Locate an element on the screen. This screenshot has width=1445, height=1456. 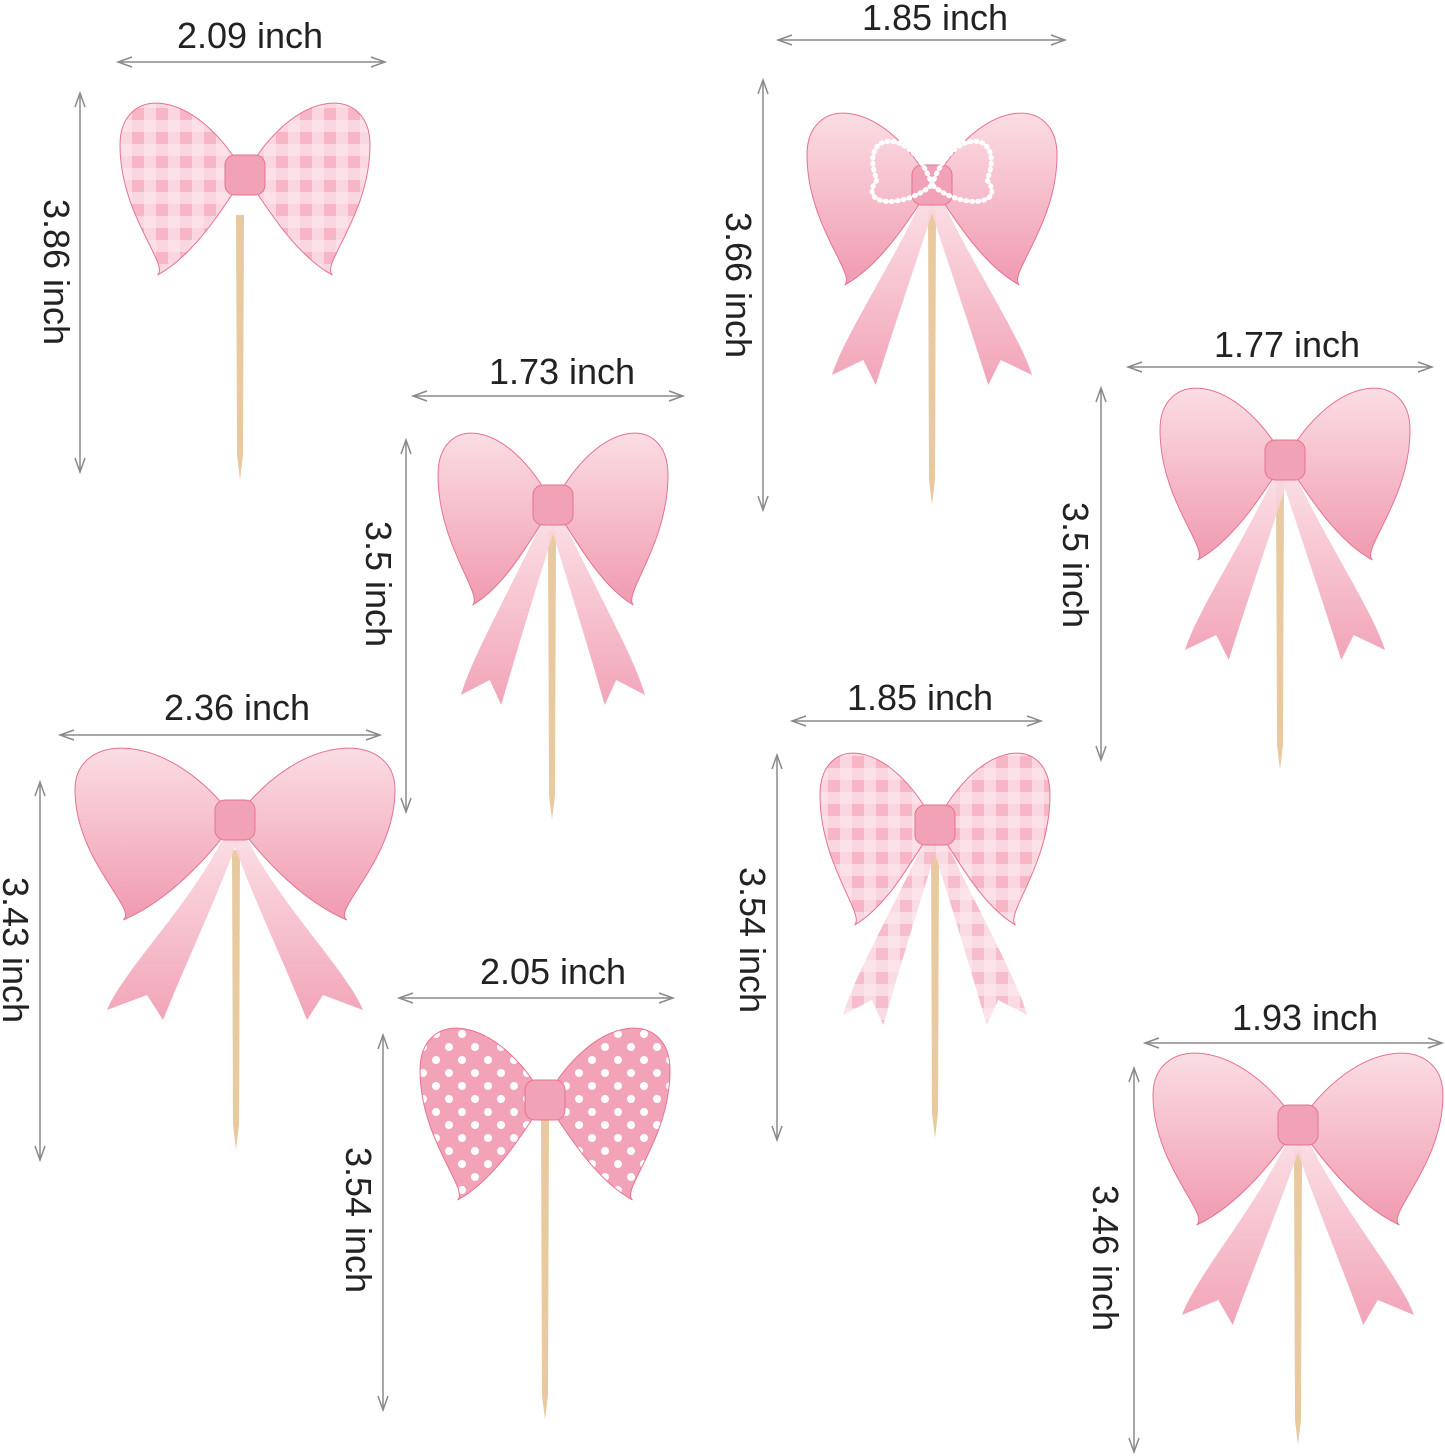
height-label: 3.46 inch is located at coordinates (1105, 1258).